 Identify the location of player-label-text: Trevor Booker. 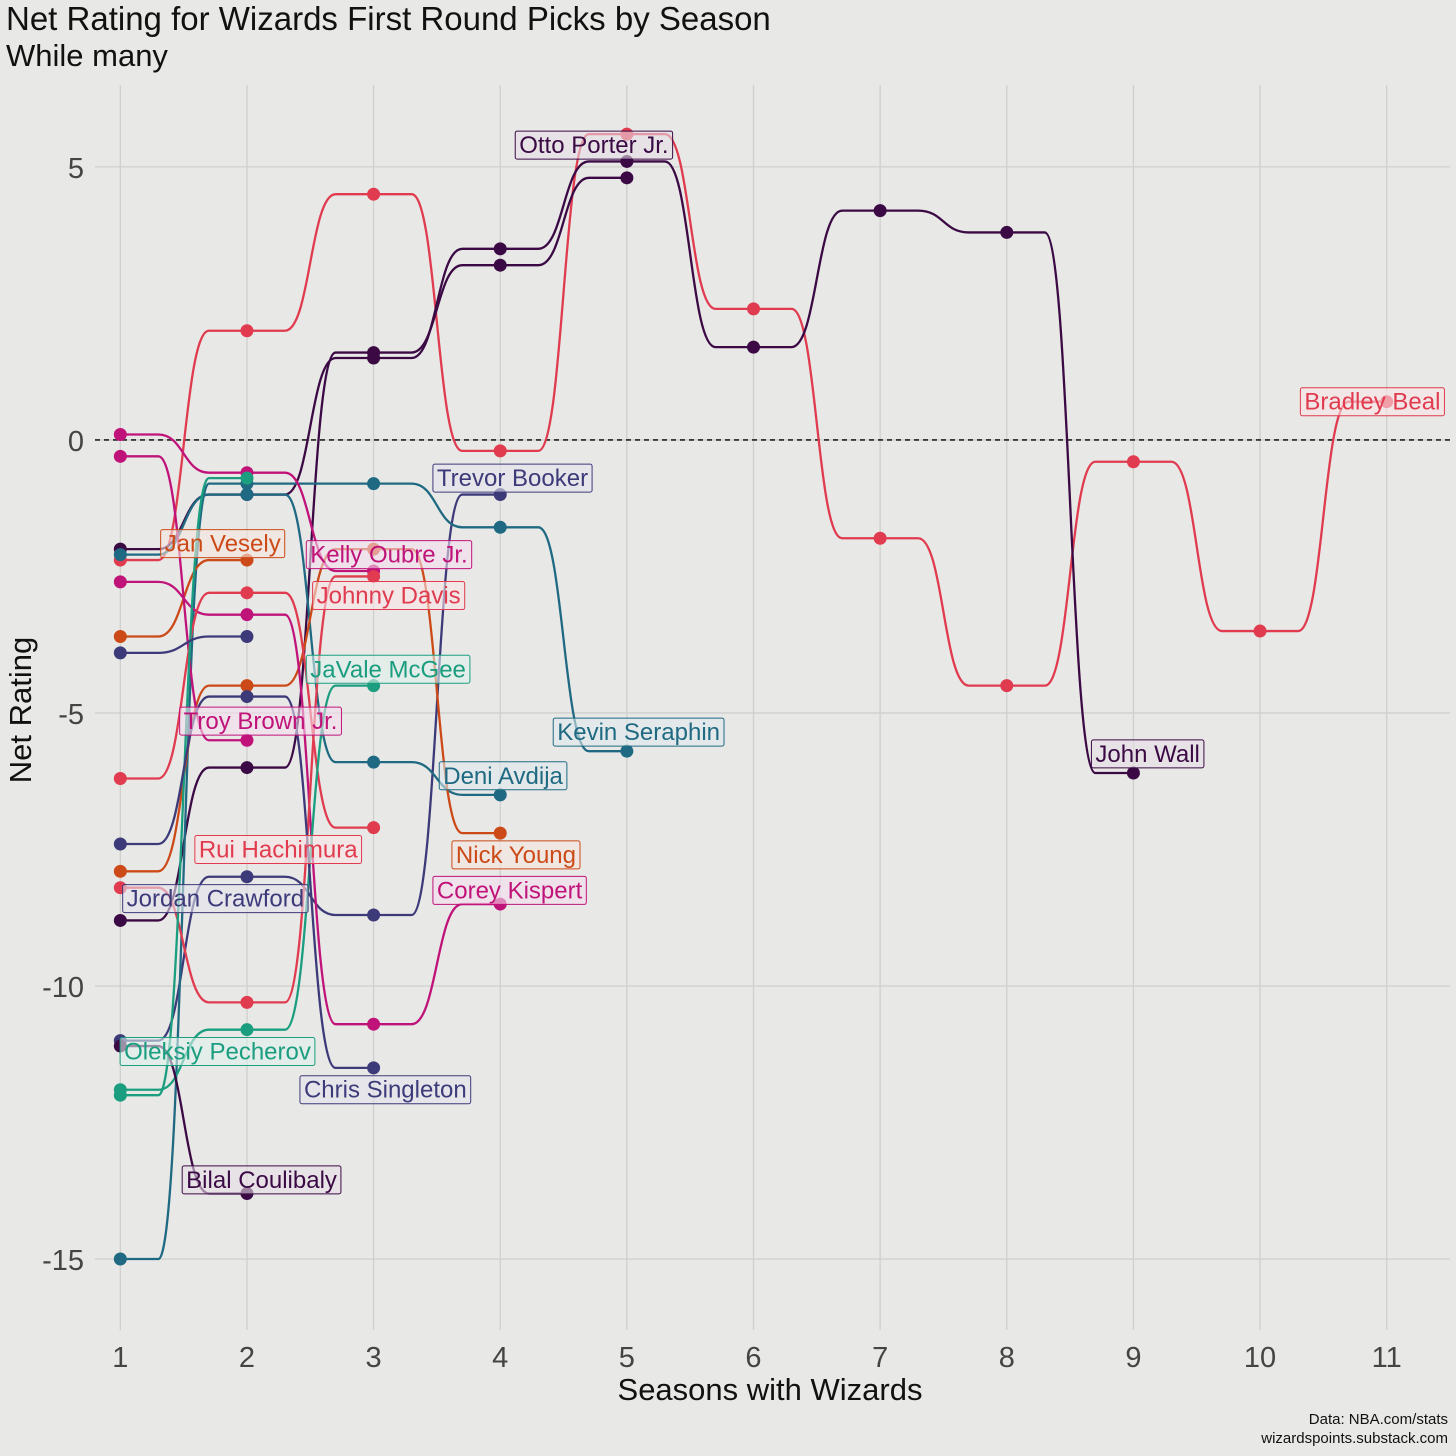
(512, 478).